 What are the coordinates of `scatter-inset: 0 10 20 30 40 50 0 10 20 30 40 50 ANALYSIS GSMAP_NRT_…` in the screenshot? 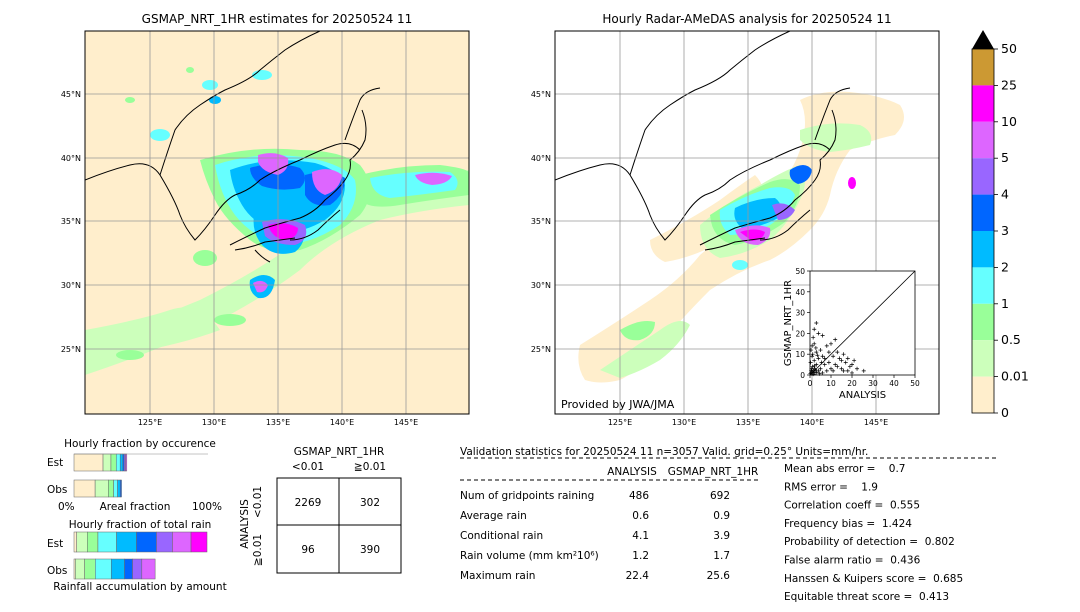 It's located at (851, 334).